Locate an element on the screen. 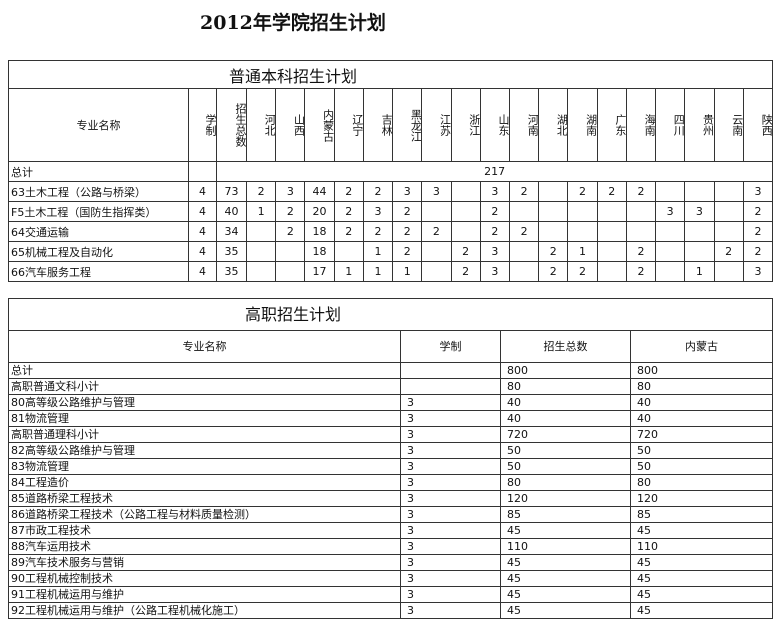 The height and width of the screenshot is (624, 782). data-row: 高职普通文科小计 80 80 is located at coordinates (391, 386).